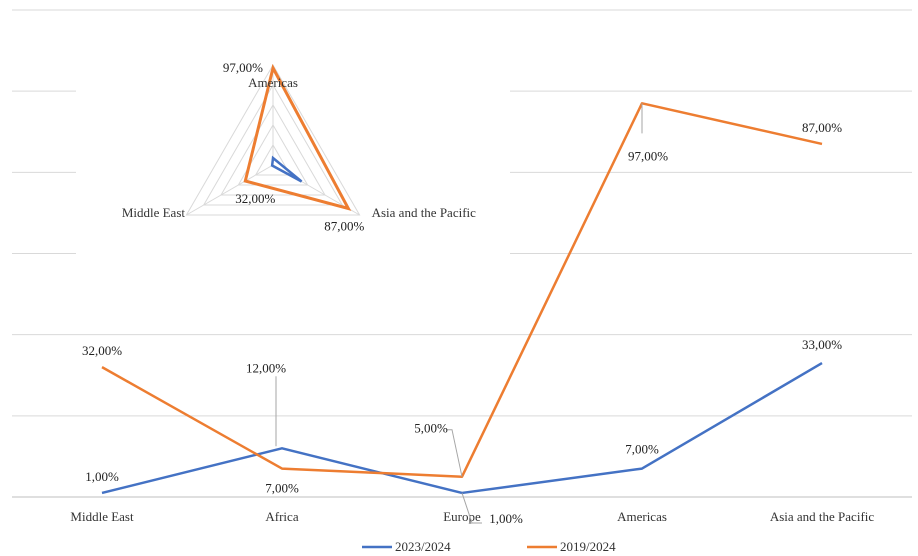 This screenshot has width=918, height=556. I want to click on radar-series-2019-2024, so click(297, 137).